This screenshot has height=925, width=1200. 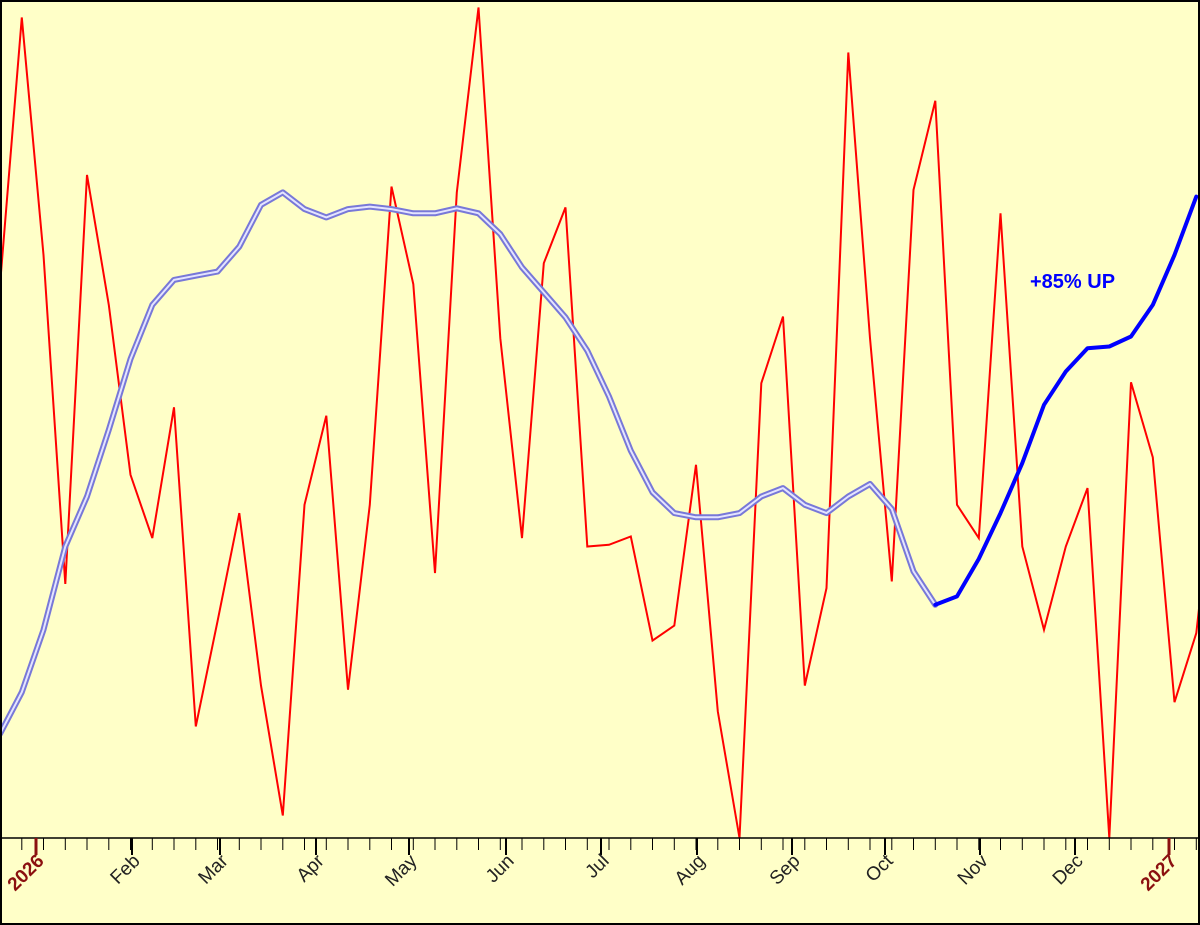 I want to click on annotation-layer: +85% UP, so click(x=1072, y=282).